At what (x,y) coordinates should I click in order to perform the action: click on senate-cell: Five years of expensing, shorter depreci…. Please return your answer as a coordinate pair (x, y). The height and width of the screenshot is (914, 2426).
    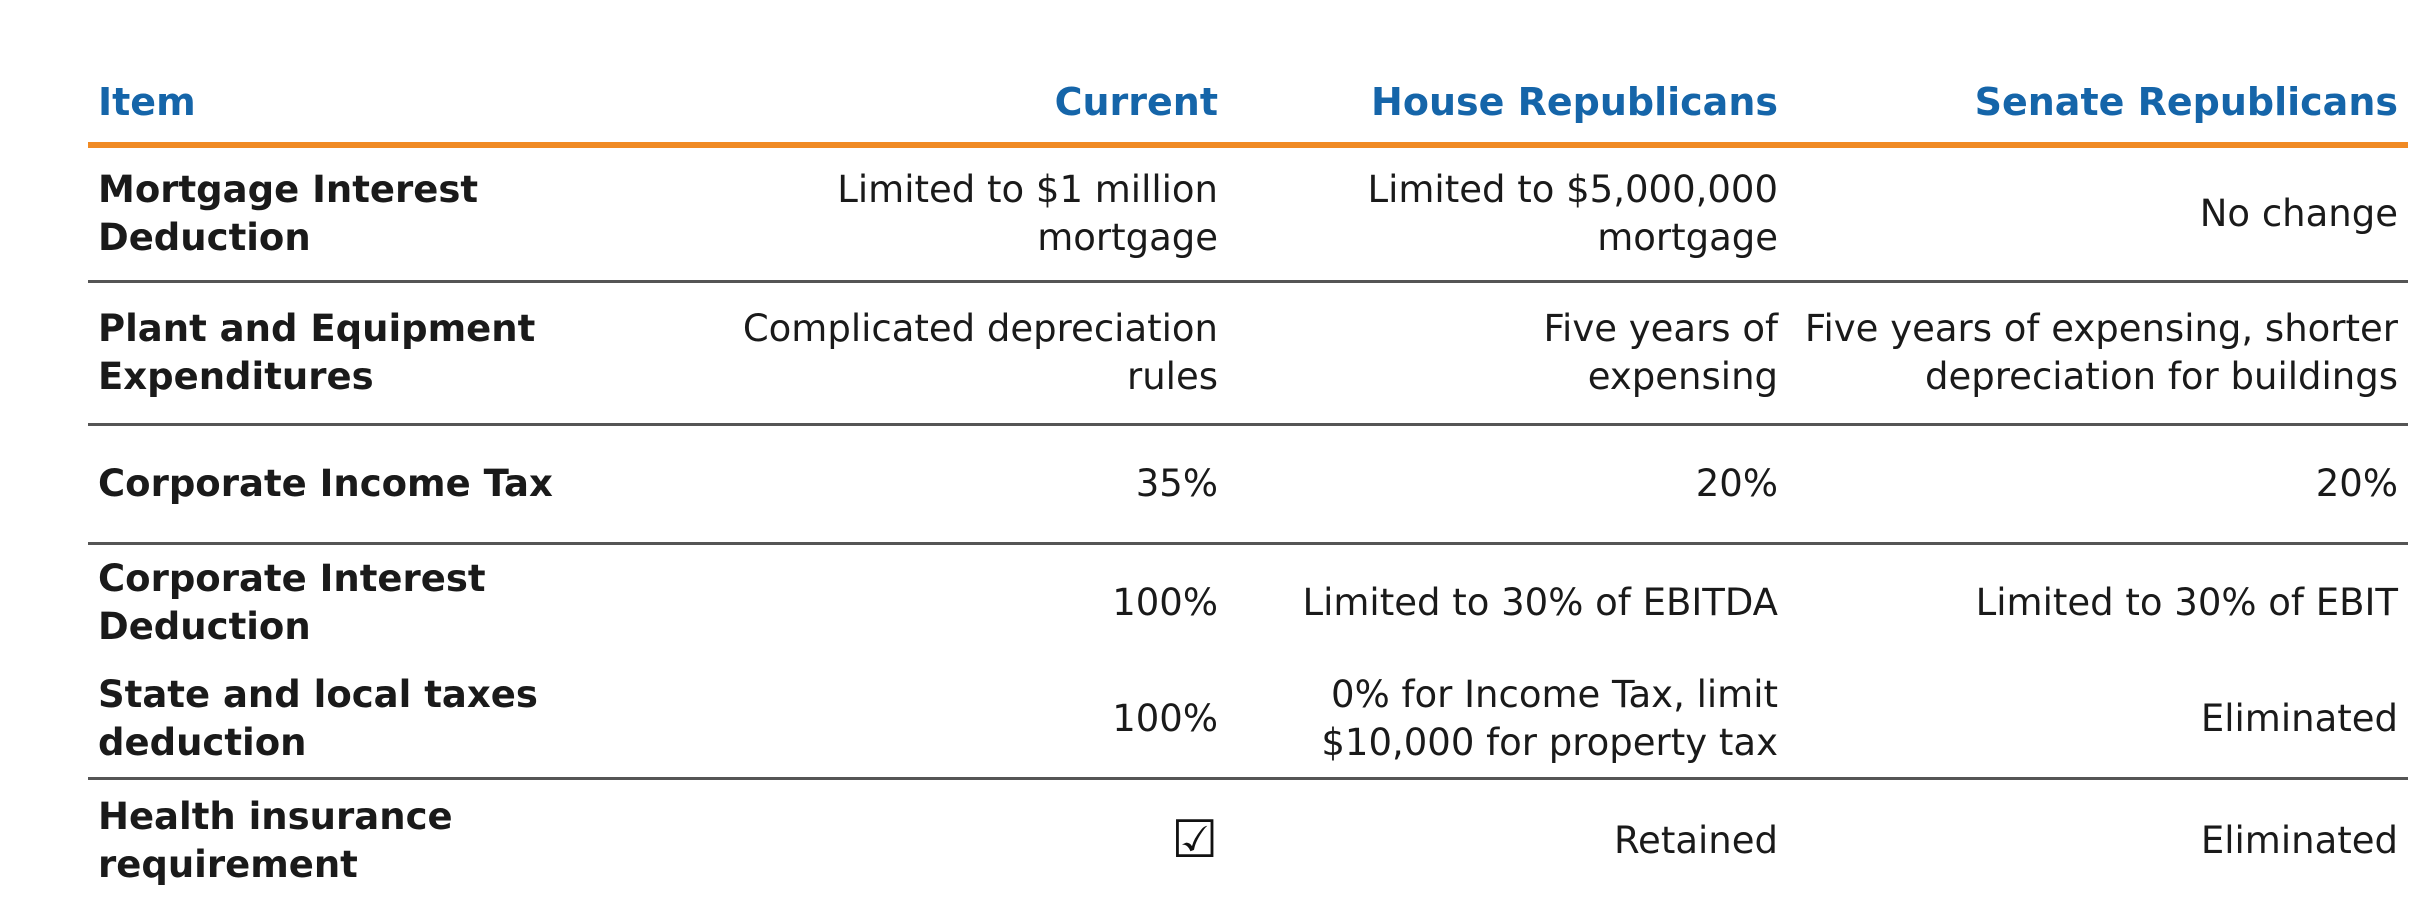
    Looking at the image, I should click on (2098, 353).